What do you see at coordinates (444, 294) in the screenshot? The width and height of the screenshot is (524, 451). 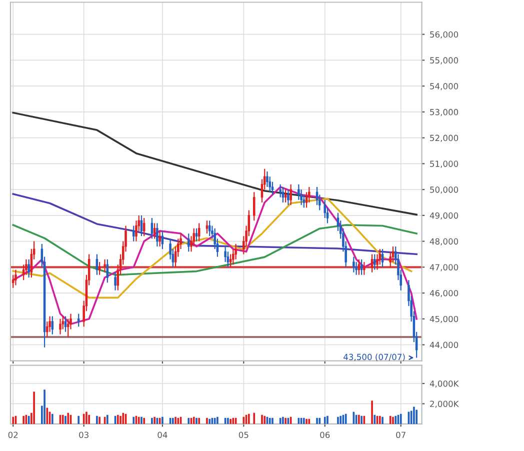 I see `y-tick-label: 46,000` at bounding box center [444, 294].